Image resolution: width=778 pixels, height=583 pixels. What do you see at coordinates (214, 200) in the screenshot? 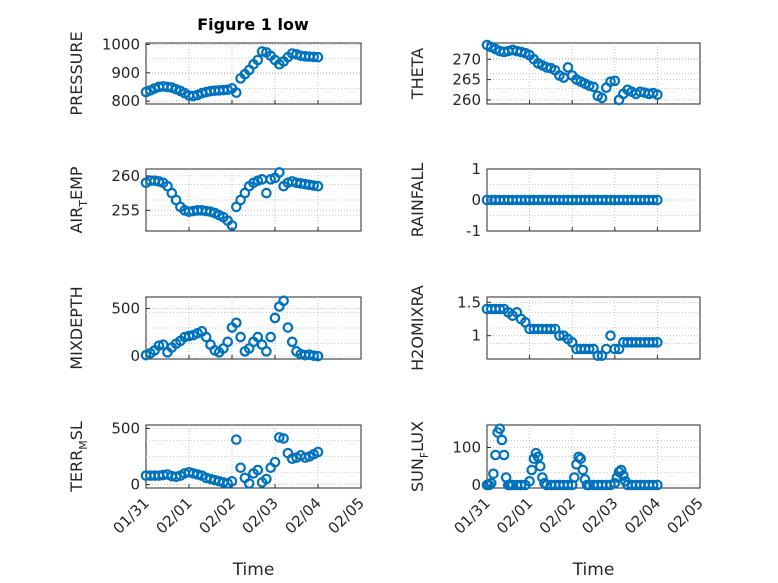
I see `subplot-air-temp: 255 260 AIRTEMP` at bounding box center [214, 200].